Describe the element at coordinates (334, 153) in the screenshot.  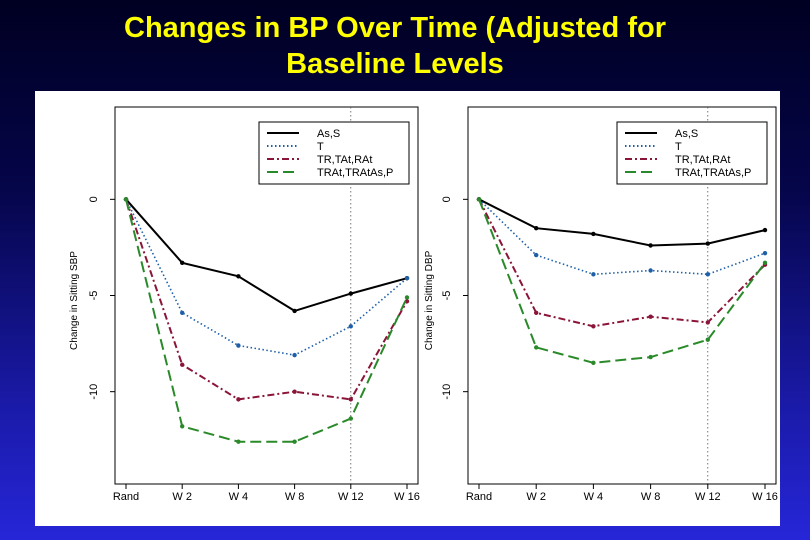
I see `legend-box` at that location.